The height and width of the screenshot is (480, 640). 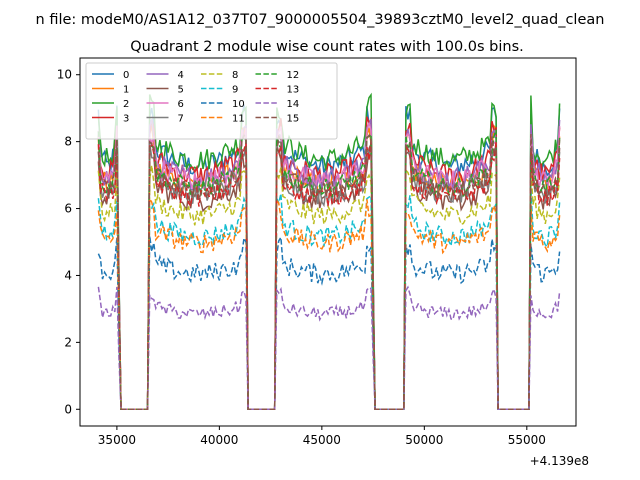 I want to click on legend-label-4: 4, so click(x=181, y=75).